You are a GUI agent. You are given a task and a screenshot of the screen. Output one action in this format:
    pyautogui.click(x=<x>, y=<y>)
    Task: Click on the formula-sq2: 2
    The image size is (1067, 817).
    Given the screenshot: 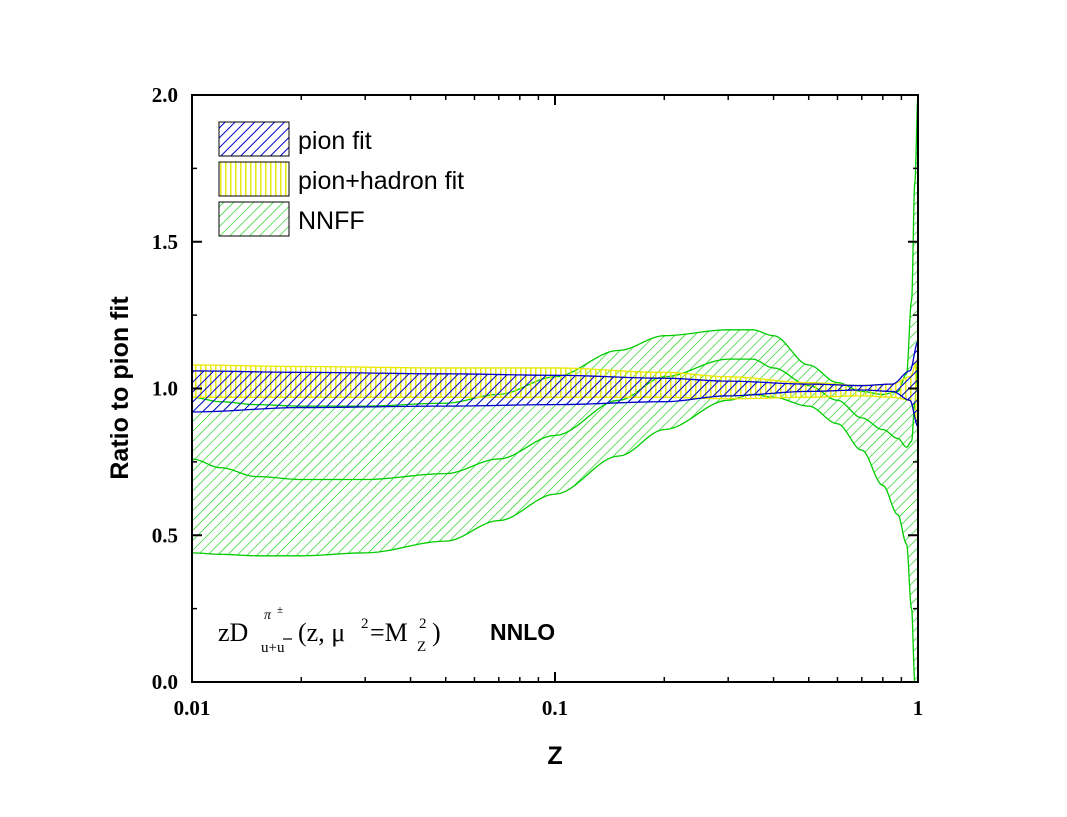 What is the action you would take?
    pyautogui.click(x=423, y=624)
    